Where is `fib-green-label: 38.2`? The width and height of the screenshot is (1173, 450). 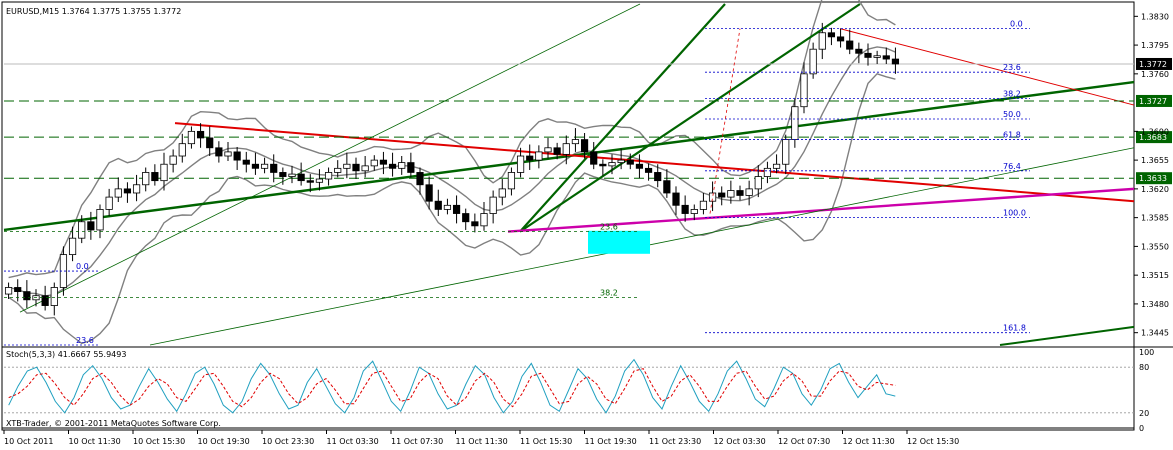
fib-green-label: 38.2 is located at coordinates (609, 292).